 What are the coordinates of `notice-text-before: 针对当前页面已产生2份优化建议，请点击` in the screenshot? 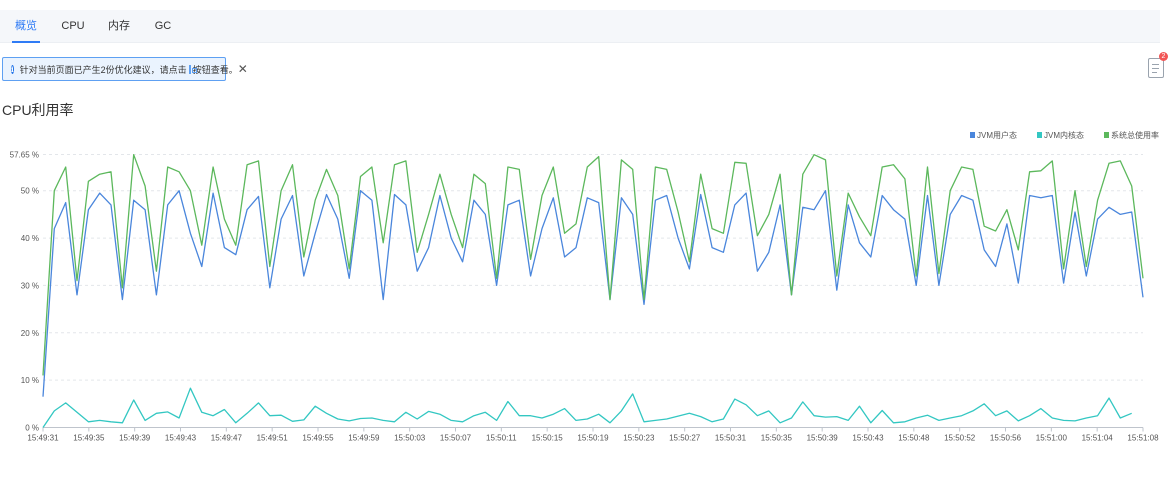 It's located at (103, 69).